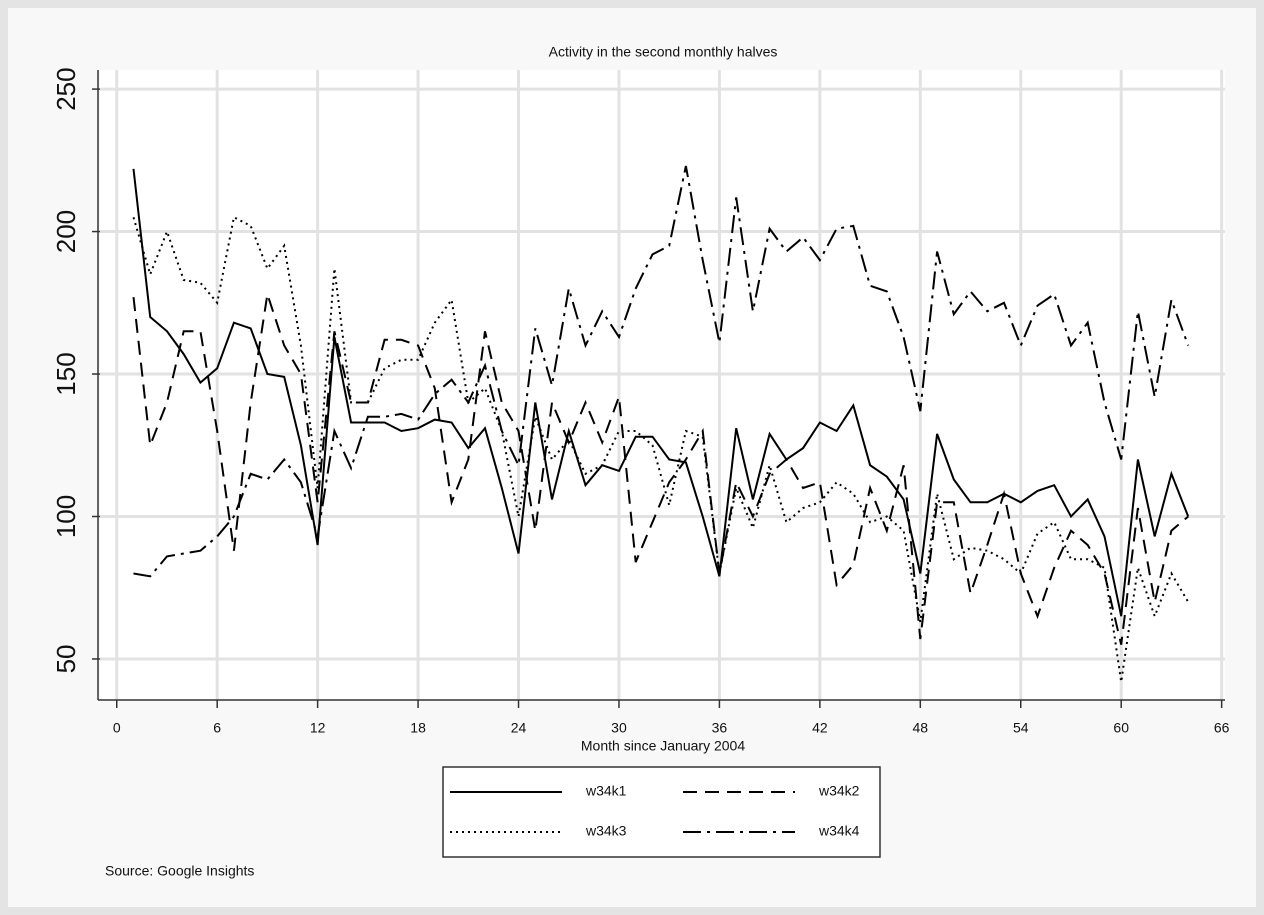  I want to click on y-tick-label: 250, so click(66, 88).